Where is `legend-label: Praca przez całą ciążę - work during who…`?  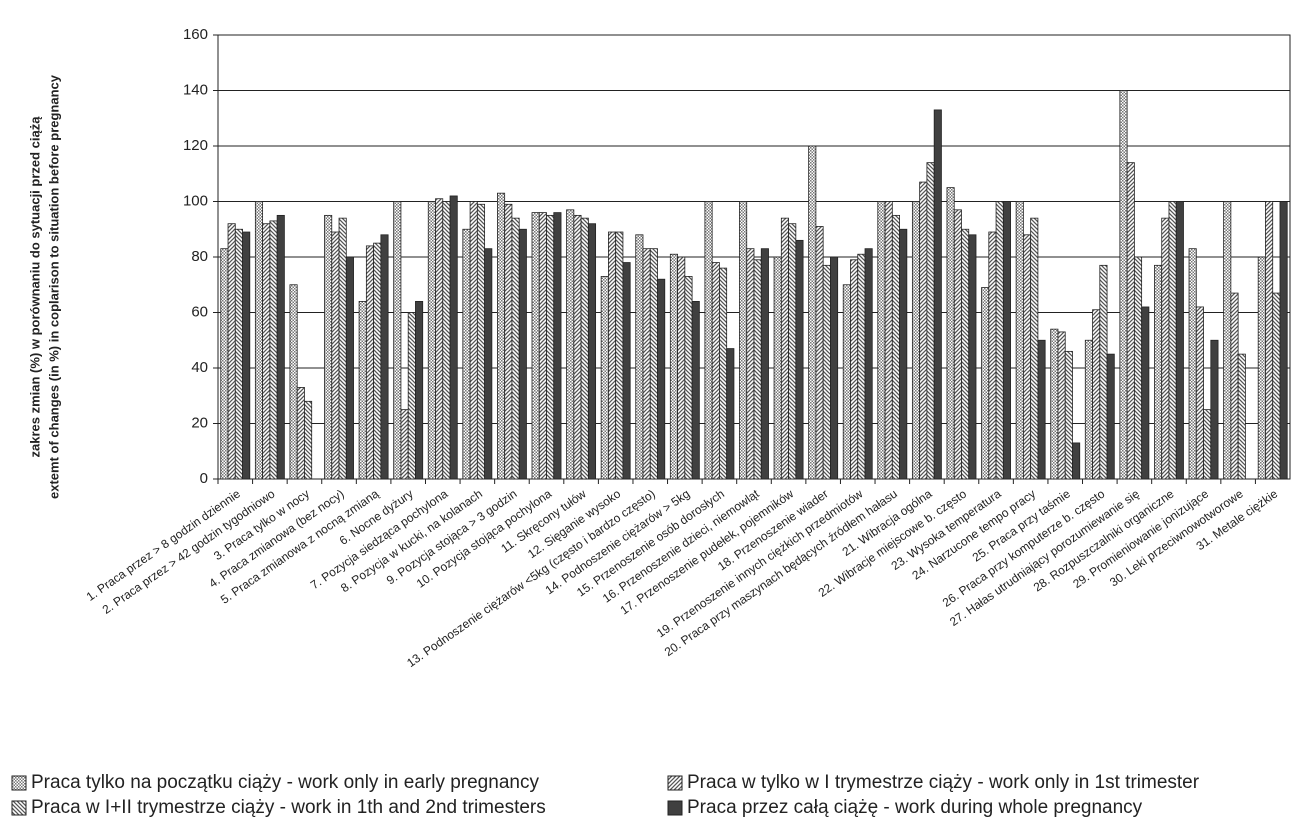
legend-label: Praca przez całą ciążę - work during who… is located at coordinates (915, 807).